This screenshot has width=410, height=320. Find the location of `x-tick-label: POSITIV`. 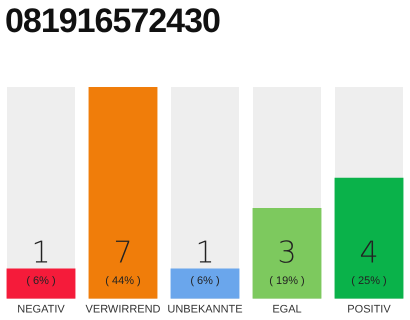

x-tick-label: POSITIV is located at coordinates (369, 309).